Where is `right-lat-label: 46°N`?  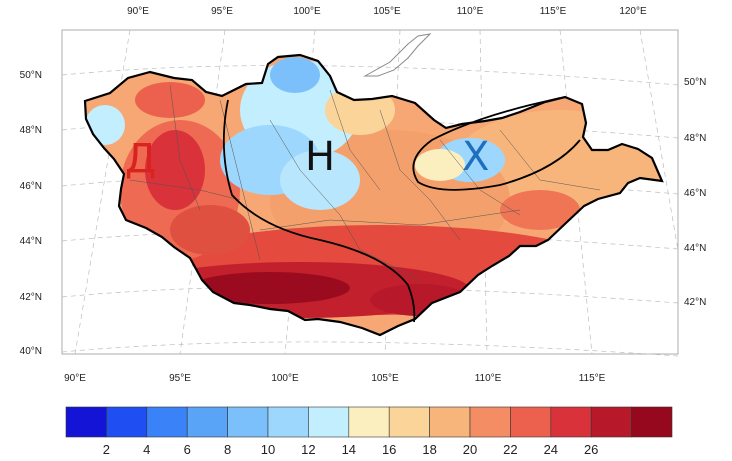
right-lat-label: 46°N is located at coordinates (695, 193).